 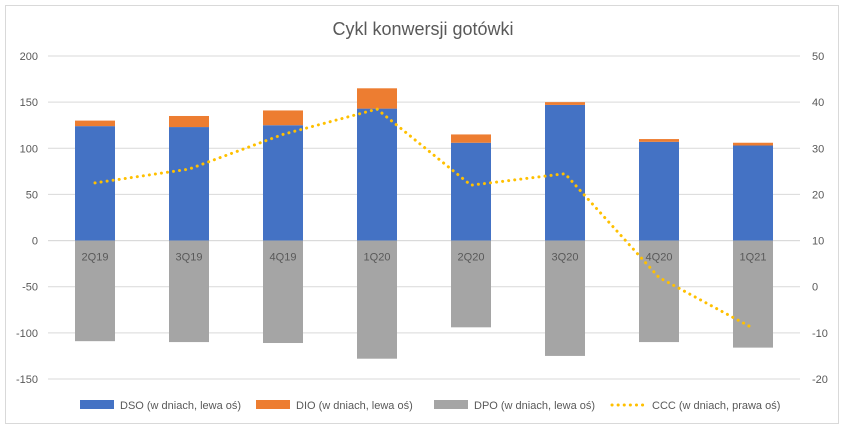 What do you see at coordinates (29, 149) in the screenshot?
I see `left-tick-label: 100` at bounding box center [29, 149].